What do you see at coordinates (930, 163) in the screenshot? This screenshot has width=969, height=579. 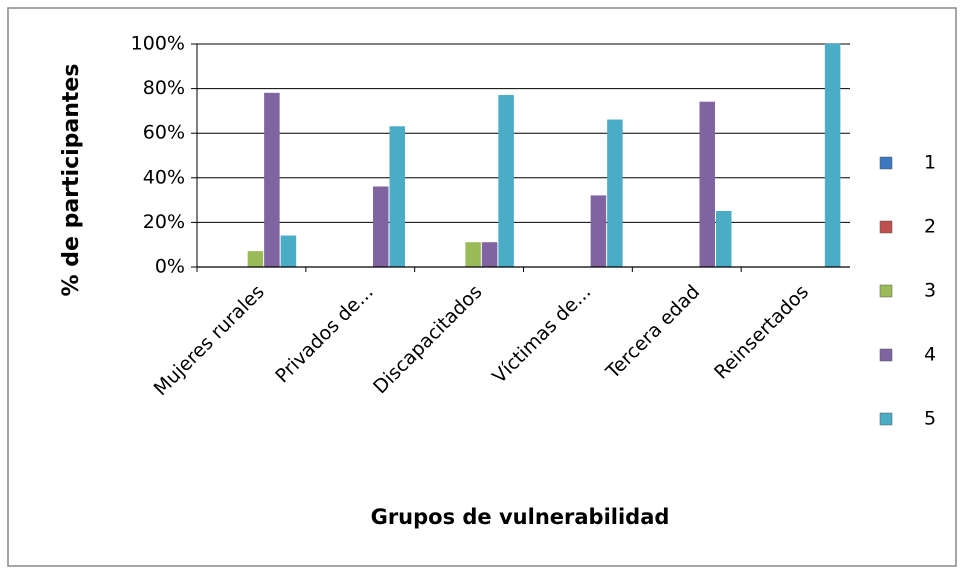 I see `legend-label: 1` at bounding box center [930, 163].